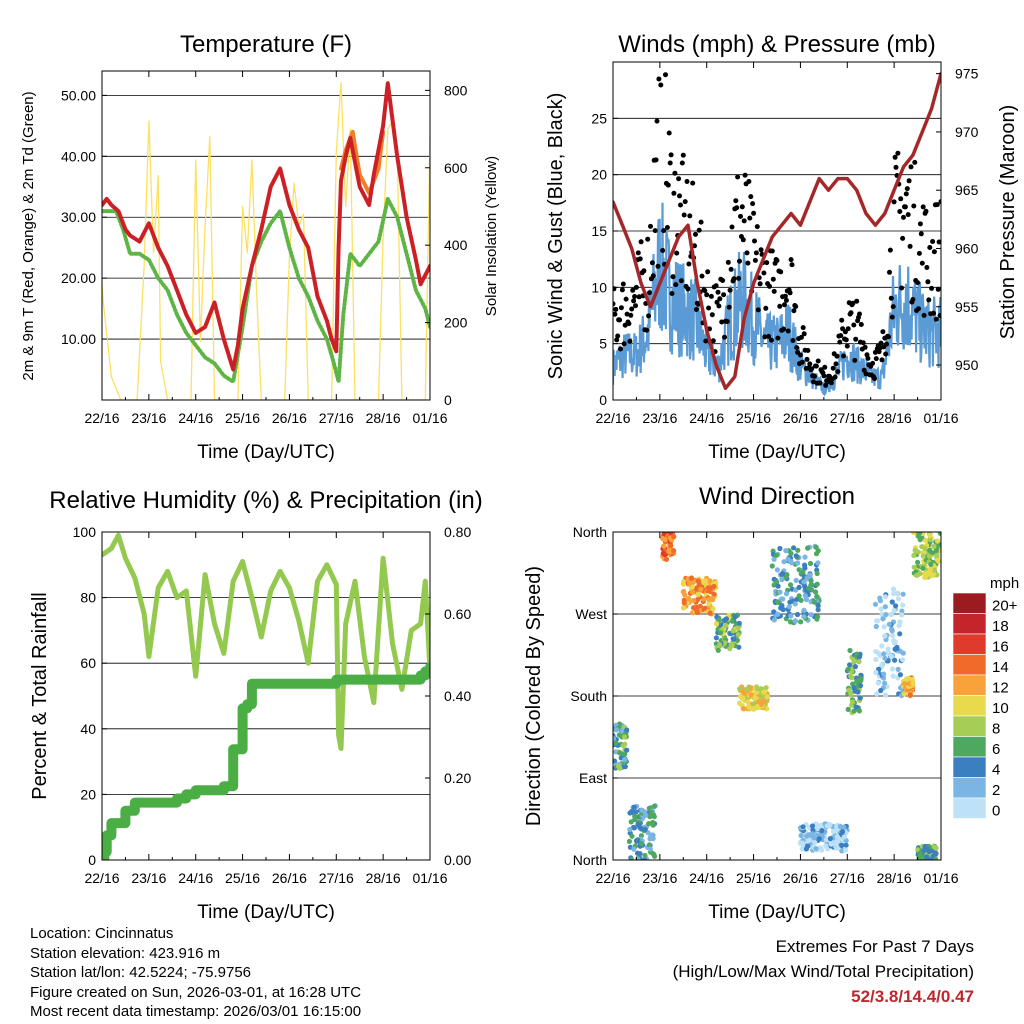  Describe the element at coordinates (78, 95) in the screenshot. I see `y-tick-label: 50.00` at that location.